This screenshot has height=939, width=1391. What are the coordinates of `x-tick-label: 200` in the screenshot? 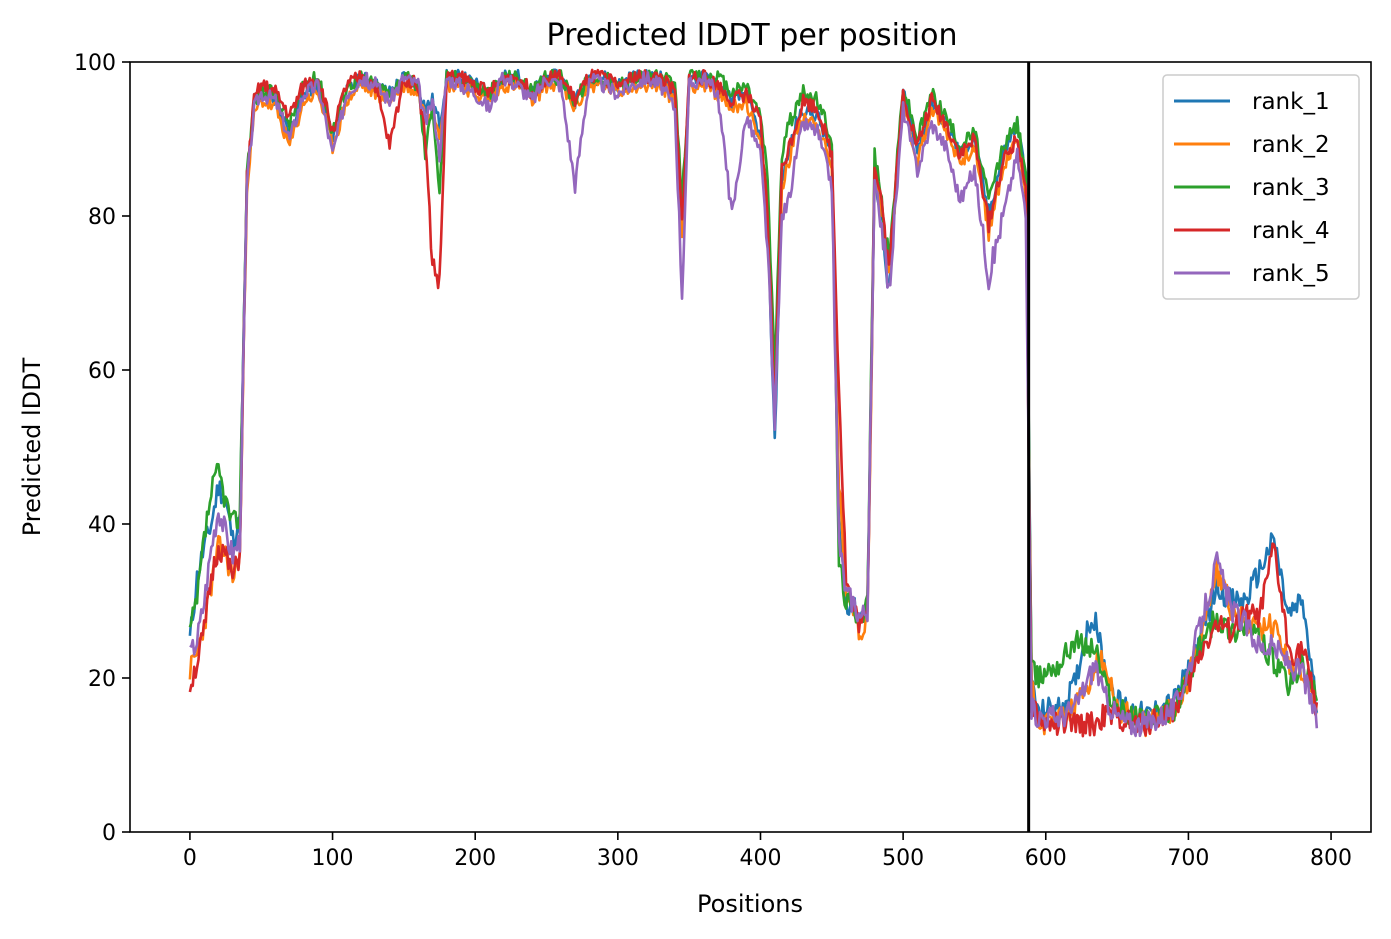 It's located at (475, 858).